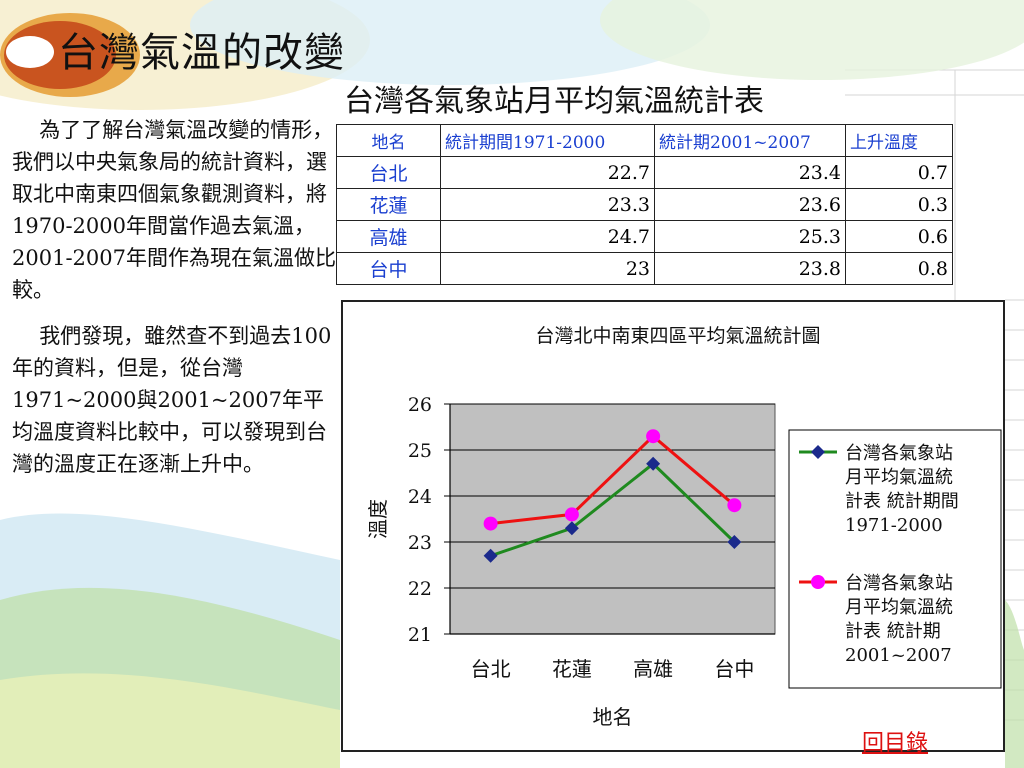 Image resolution: width=1024 pixels, height=768 pixels. What do you see at coordinates (378, 519) in the screenshot?
I see `y-axis-label: 溫度` at bounding box center [378, 519].